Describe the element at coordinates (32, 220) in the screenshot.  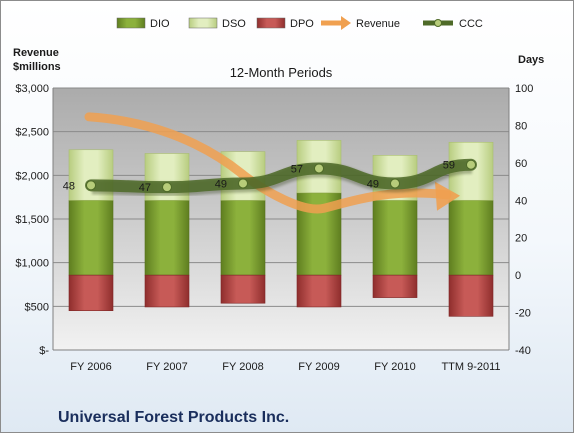
I see `left-tick-label: $1,500` at that location.